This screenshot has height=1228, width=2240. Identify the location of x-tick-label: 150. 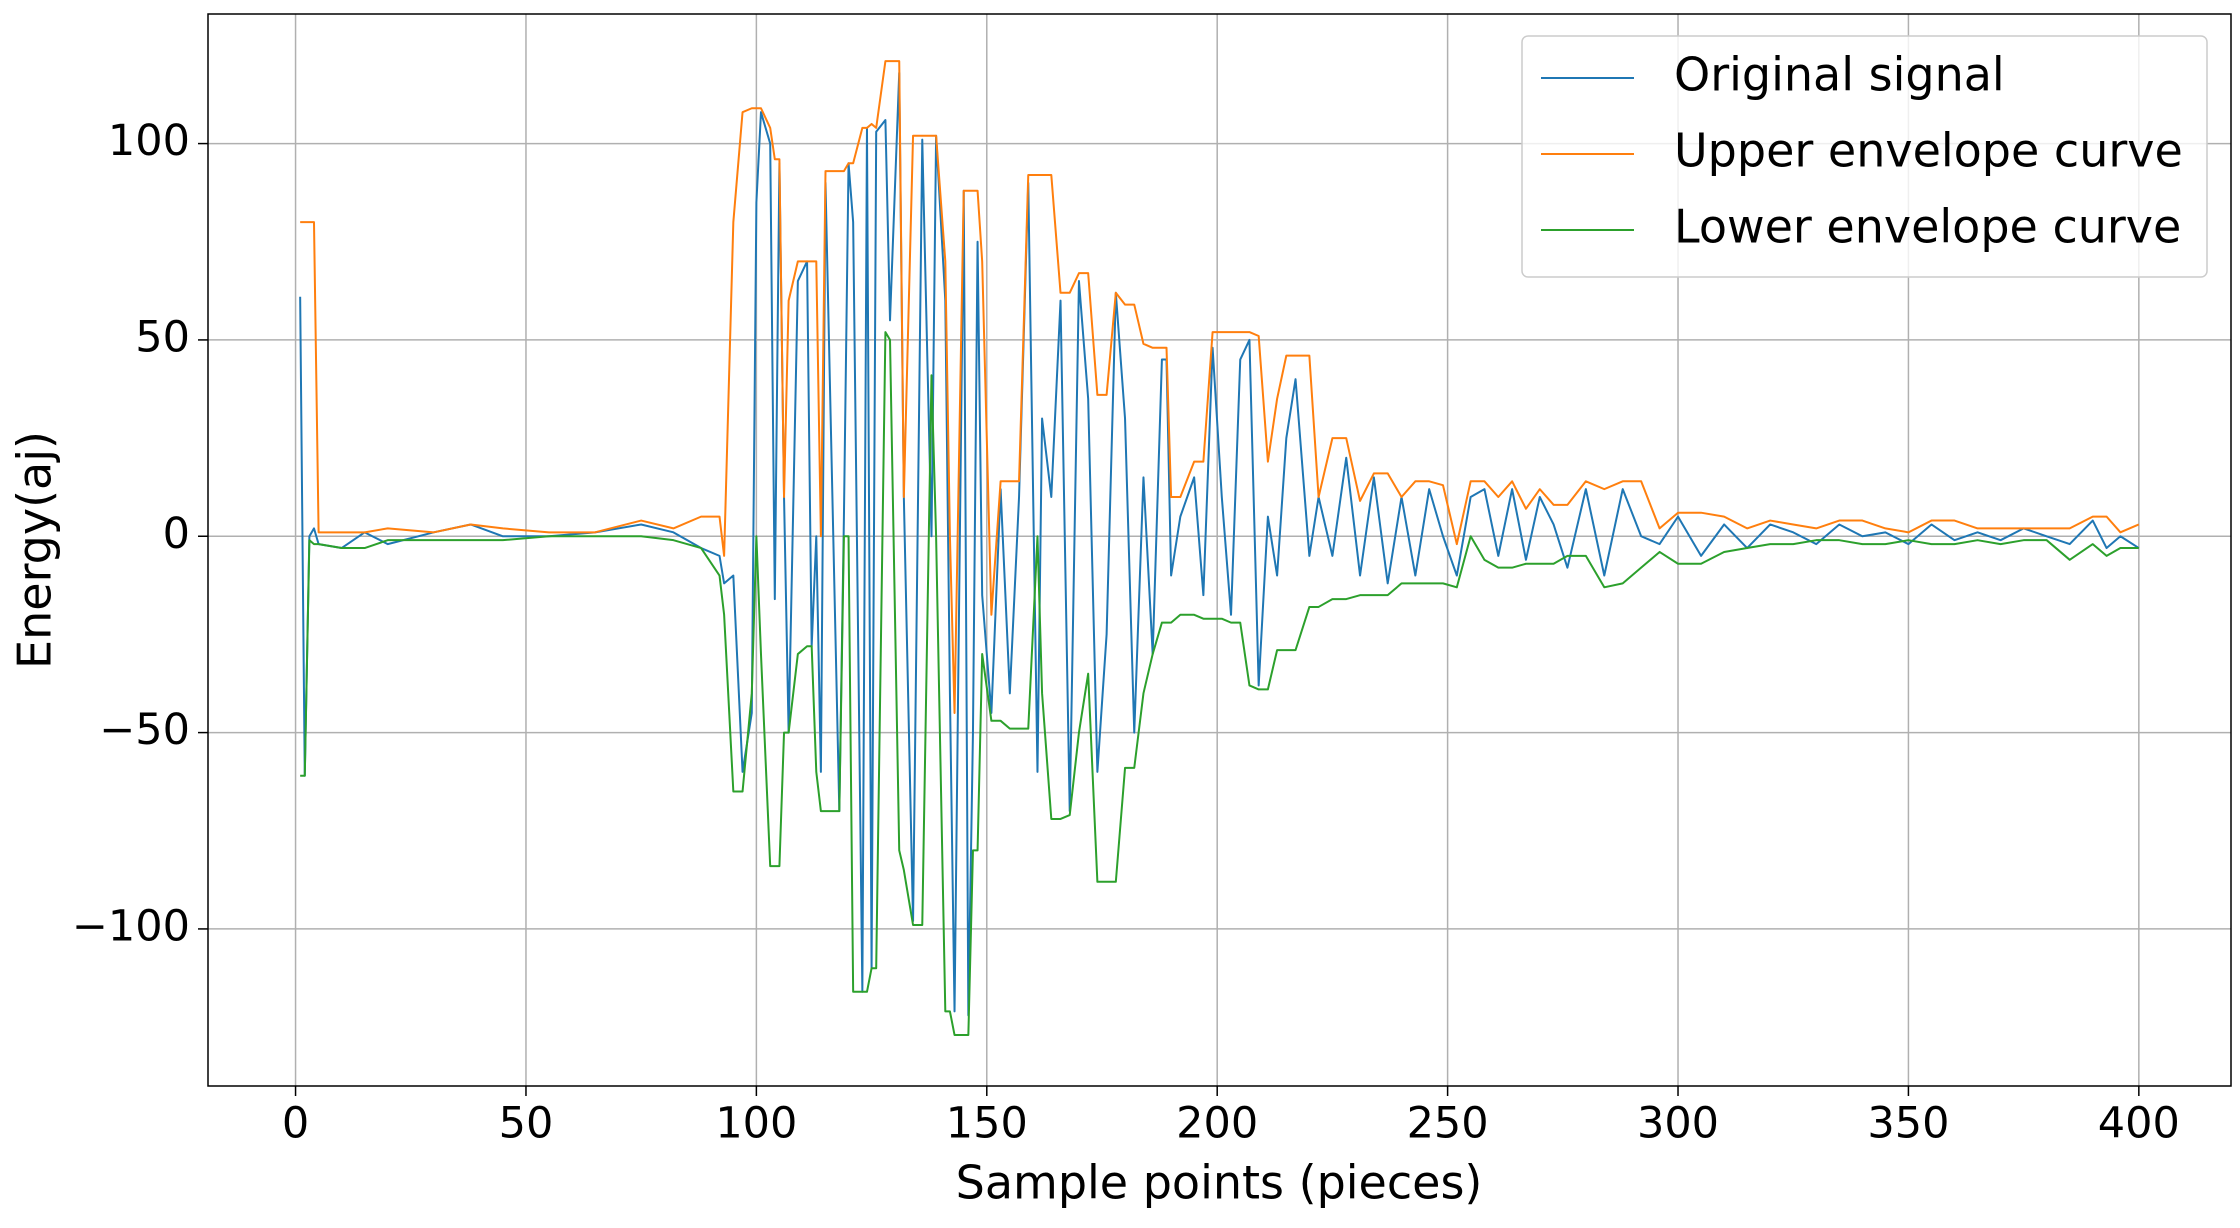
(987, 1124).